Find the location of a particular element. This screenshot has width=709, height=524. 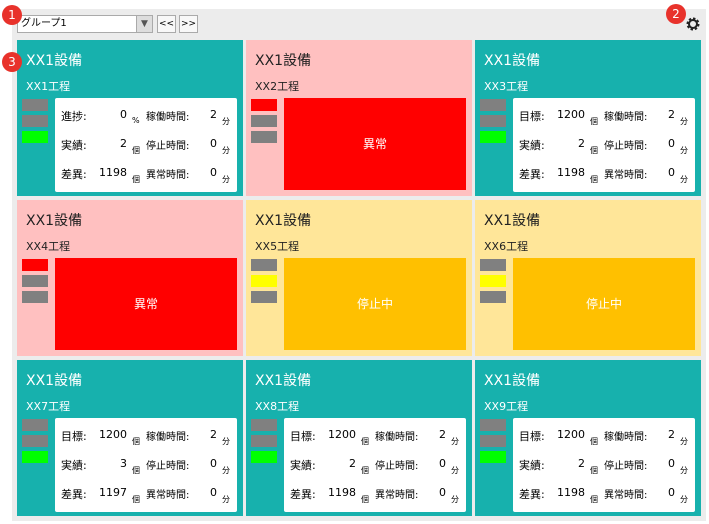

process-name: XX9工程 is located at coordinates (506, 406).